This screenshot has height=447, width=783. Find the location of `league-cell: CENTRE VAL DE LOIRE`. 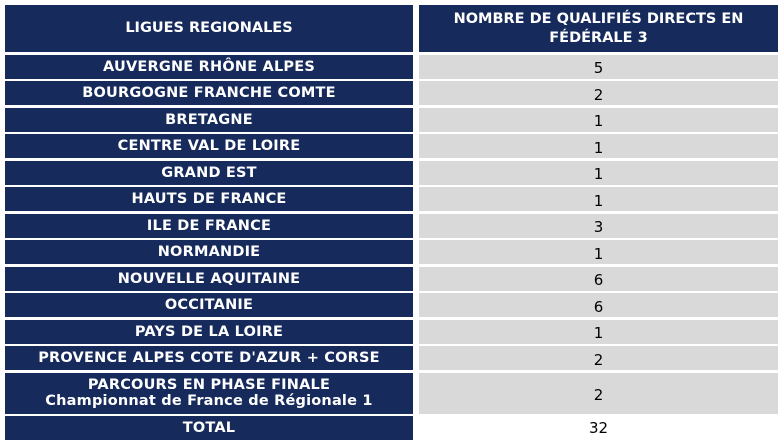

league-cell: CENTRE VAL DE LOIRE is located at coordinates (209, 146).